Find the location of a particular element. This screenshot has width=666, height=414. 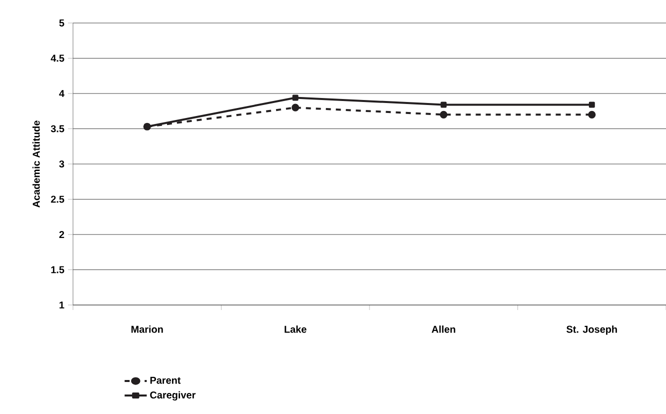

x-tick-label: Lake is located at coordinates (295, 329).